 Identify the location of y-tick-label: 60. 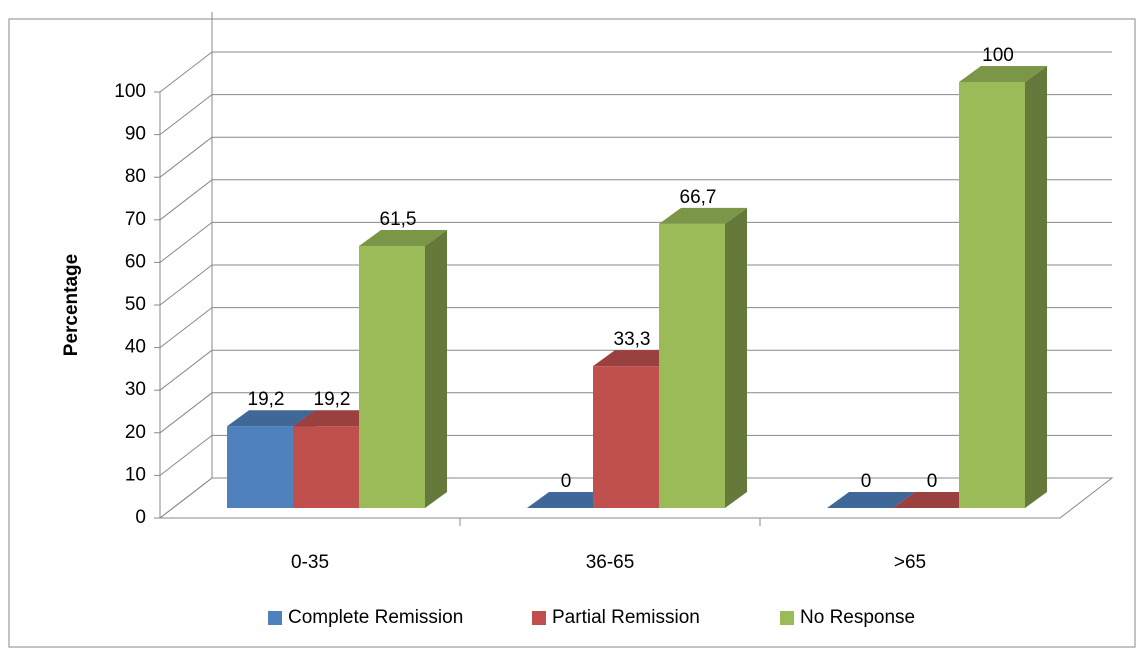
(135, 261).